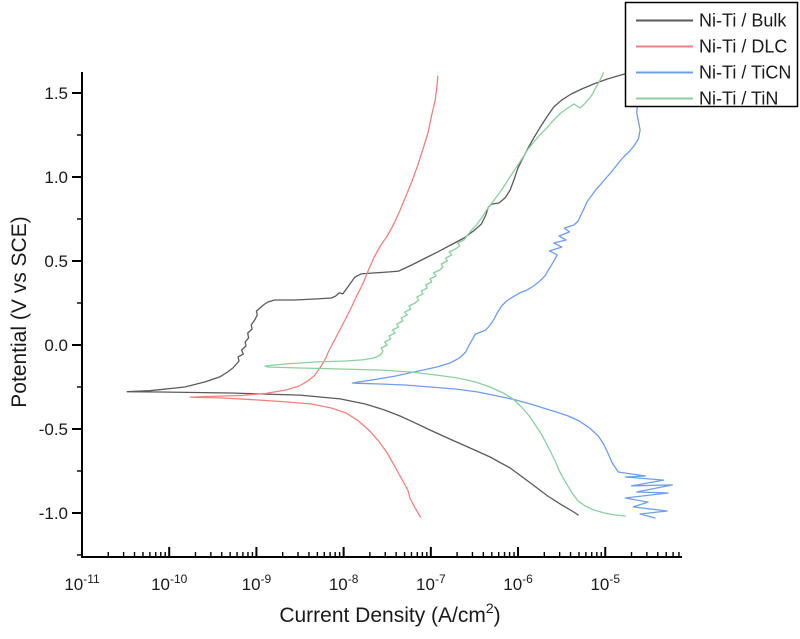 The image size is (800, 639). What do you see at coordinates (56, 345) in the screenshot?
I see `y-tick-label: 0.0` at bounding box center [56, 345].